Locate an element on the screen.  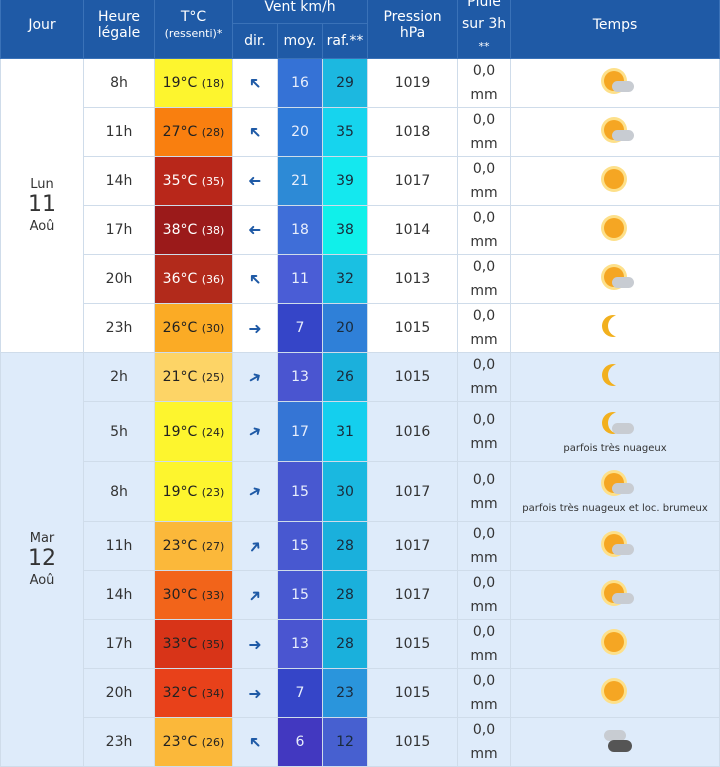
hour-cell: 20h is located at coordinates (119, 279).